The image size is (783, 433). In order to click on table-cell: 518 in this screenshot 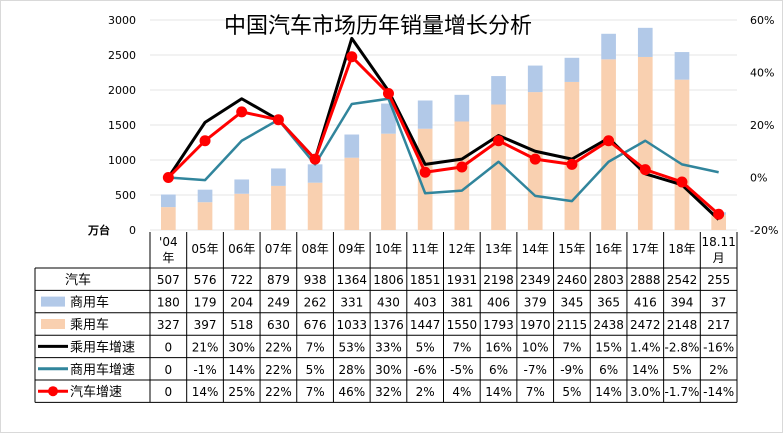, I will do `click(241, 325)`.